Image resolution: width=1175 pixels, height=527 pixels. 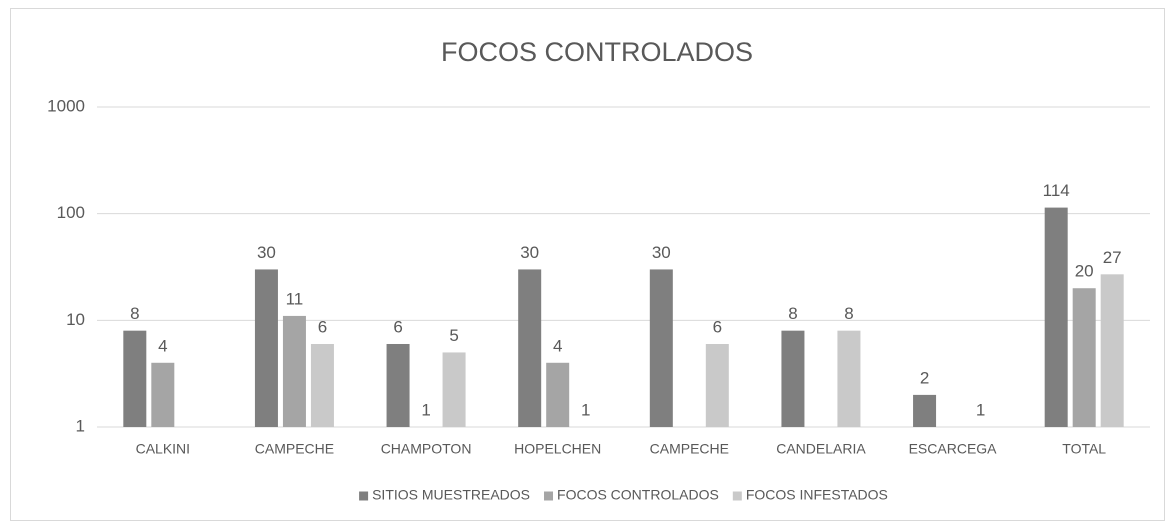 What do you see at coordinates (1112, 257) in the screenshot?
I see `value-label: 27` at bounding box center [1112, 257].